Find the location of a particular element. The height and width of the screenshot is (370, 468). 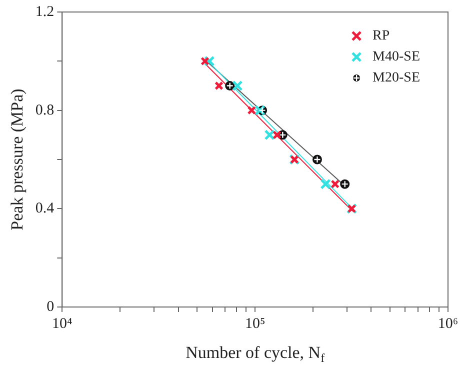

legend-label: M40-SE is located at coordinates (396, 57).